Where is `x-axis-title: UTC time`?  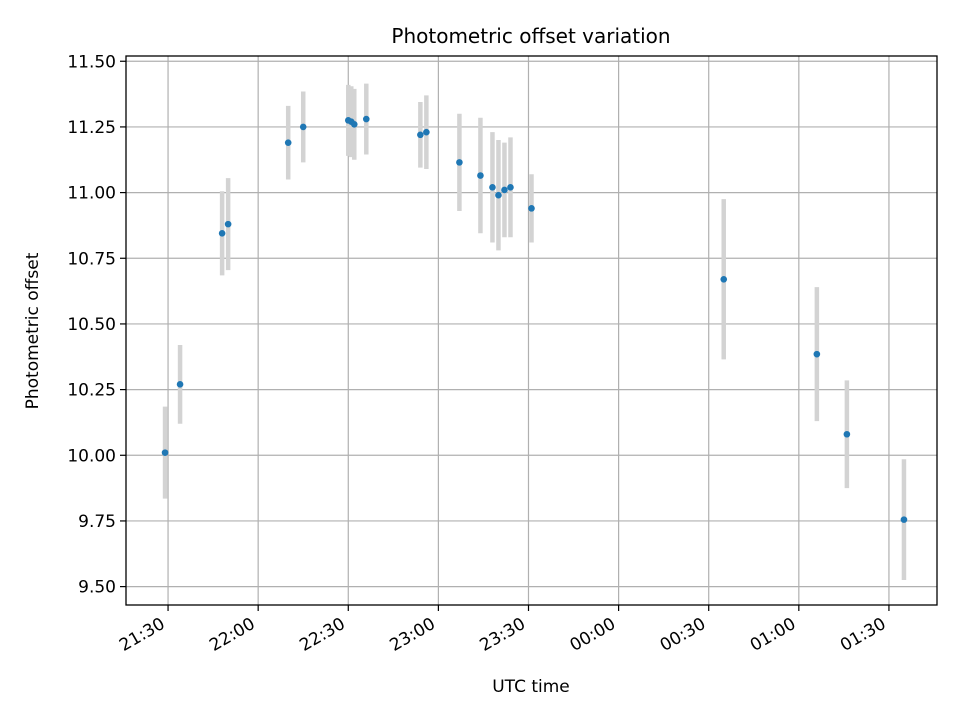
x-axis-title: UTC time is located at coordinates (531, 687).